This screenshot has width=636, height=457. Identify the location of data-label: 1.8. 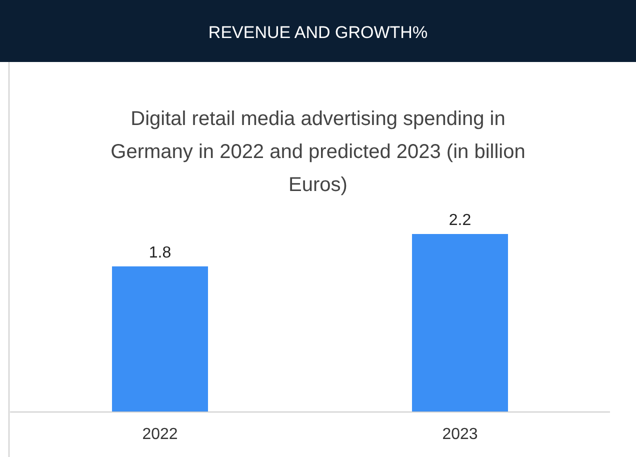
(160, 253).